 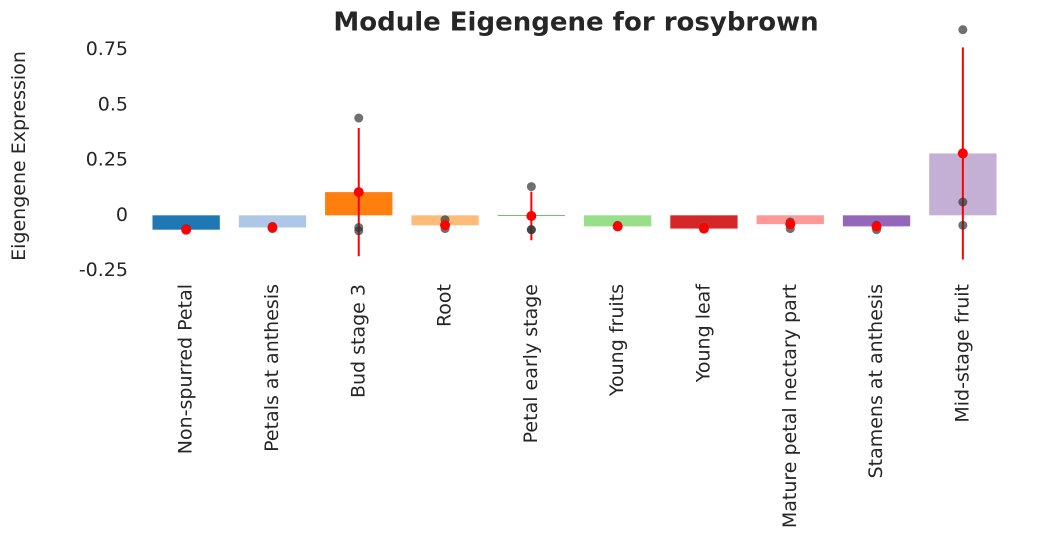 I want to click on x-tick-label: Stamens at anthesis, so click(x=876, y=381).